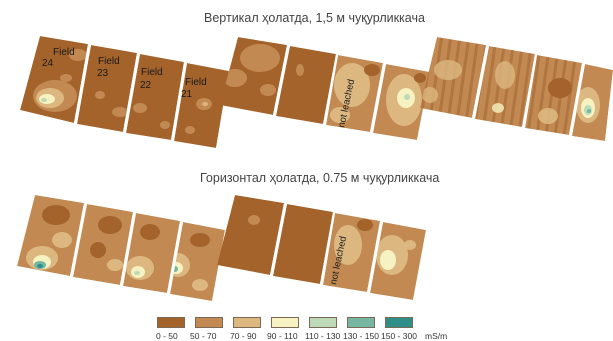  What do you see at coordinates (187, 94) in the screenshot?
I see `field-21-number: 21` at bounding box center [187, 94].